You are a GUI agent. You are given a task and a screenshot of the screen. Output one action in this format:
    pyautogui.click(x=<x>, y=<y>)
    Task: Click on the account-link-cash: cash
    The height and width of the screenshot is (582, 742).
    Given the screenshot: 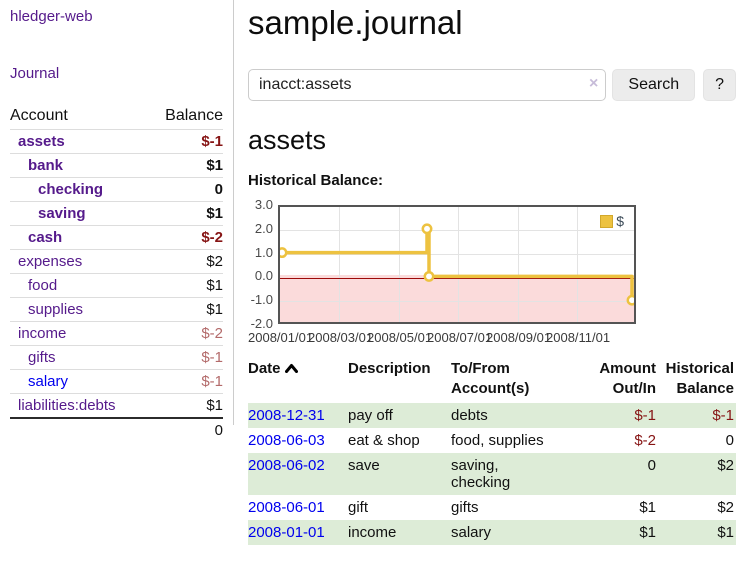 What is the action you would take?
    pyautogui.click(x=45, y=237)
    